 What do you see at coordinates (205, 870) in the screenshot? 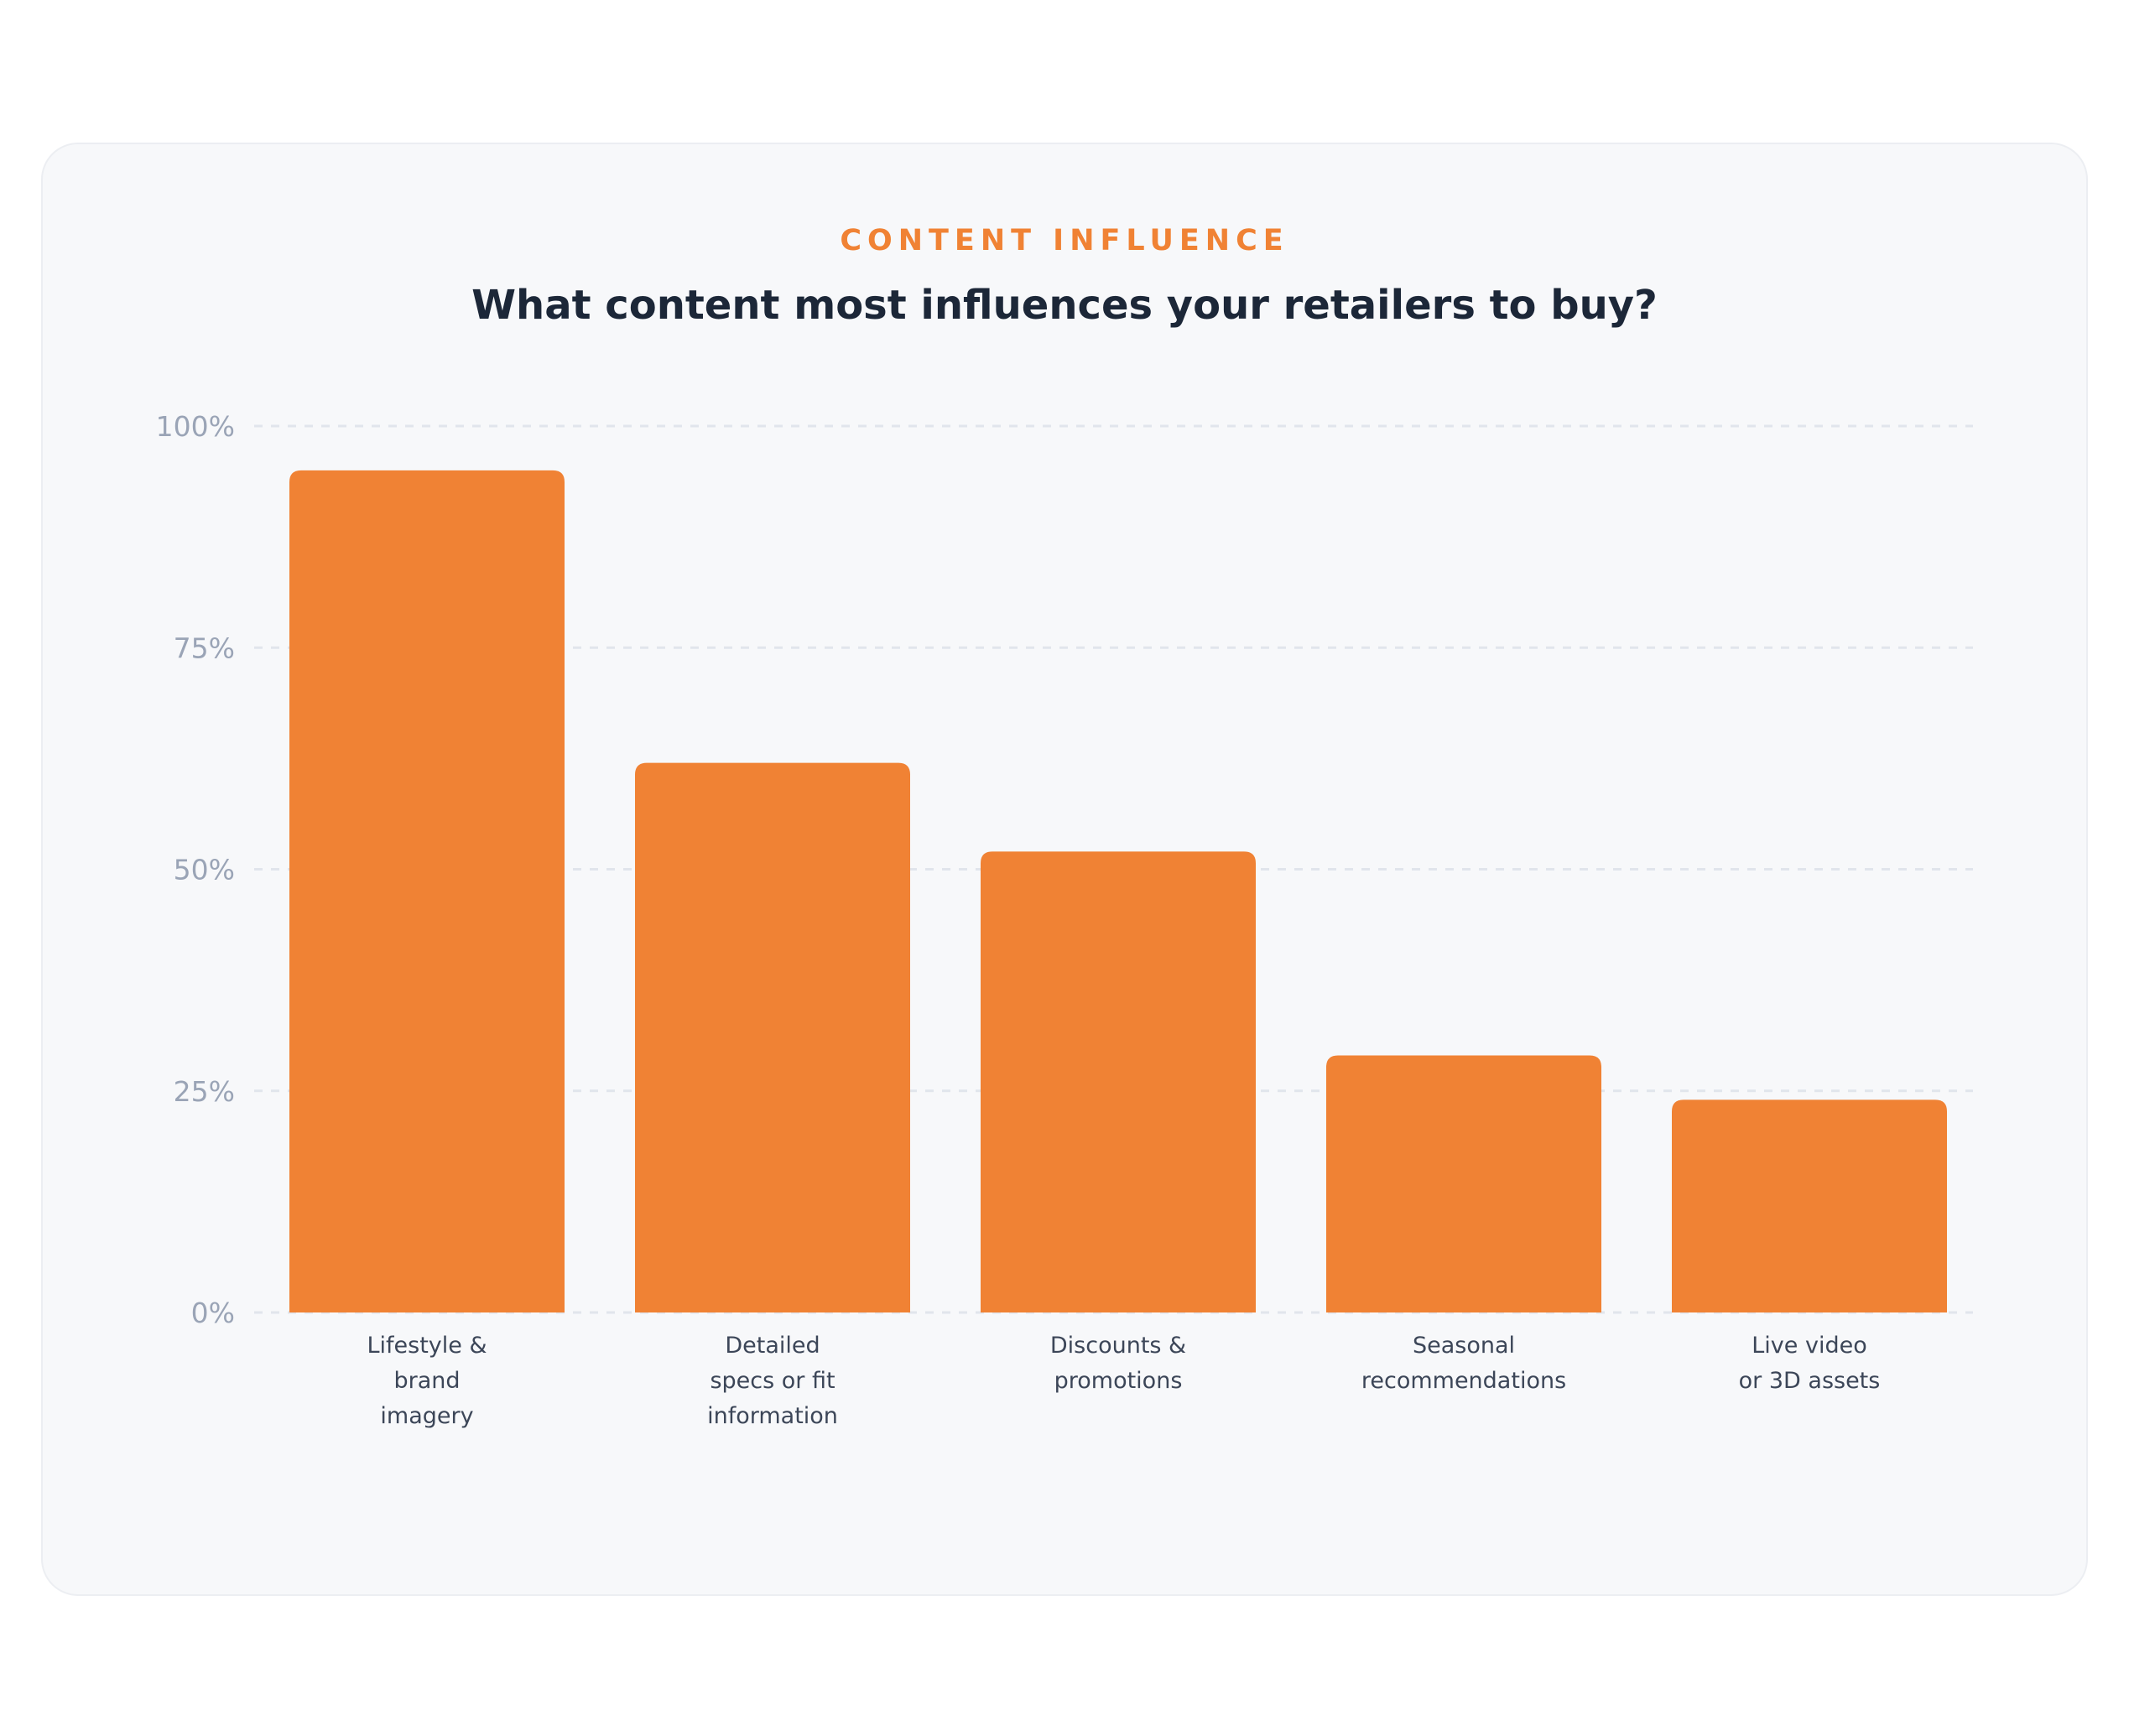
I see `y-tick-label: 50%` at bounding box center [205, 870].